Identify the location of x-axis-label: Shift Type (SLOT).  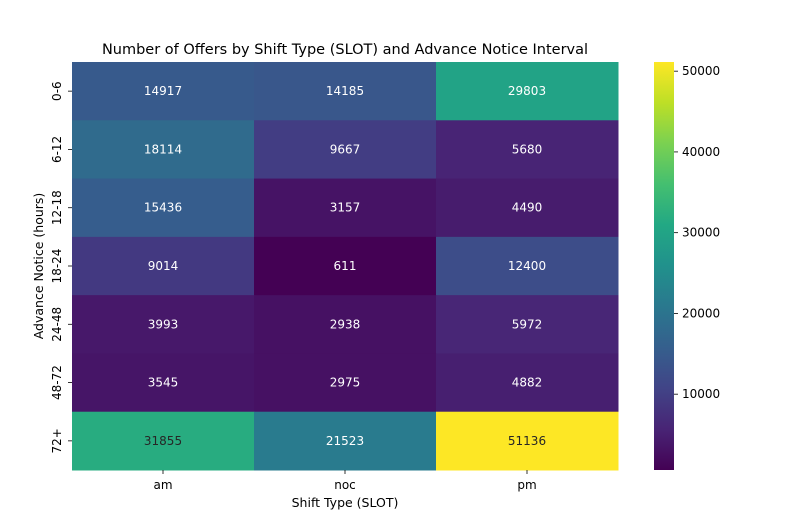
(345, 502).